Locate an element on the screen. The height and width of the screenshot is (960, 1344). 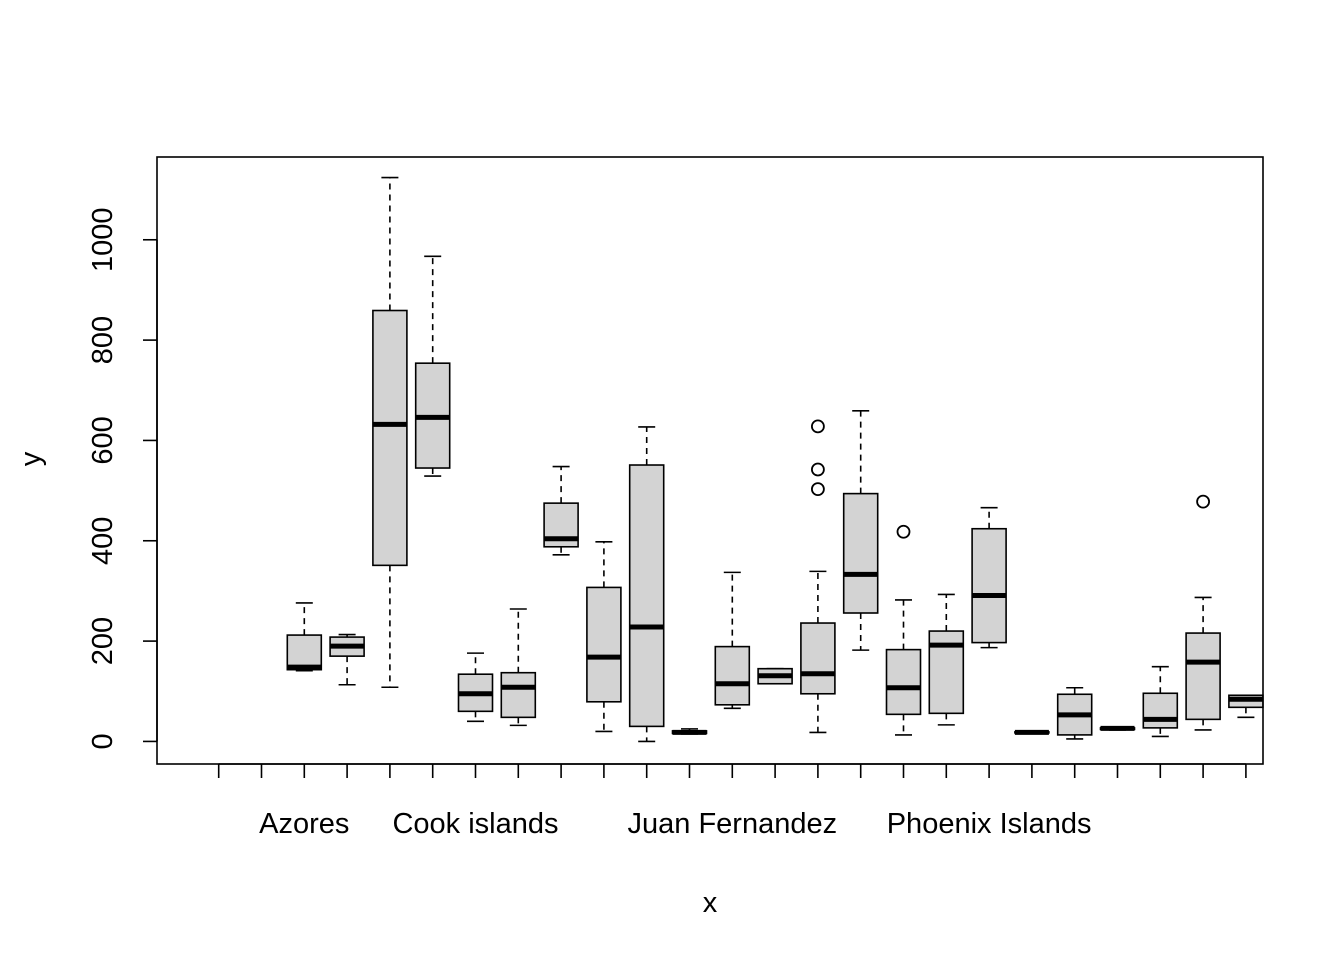
y-tick-label: 1000 is located at coordinates (103, 240).